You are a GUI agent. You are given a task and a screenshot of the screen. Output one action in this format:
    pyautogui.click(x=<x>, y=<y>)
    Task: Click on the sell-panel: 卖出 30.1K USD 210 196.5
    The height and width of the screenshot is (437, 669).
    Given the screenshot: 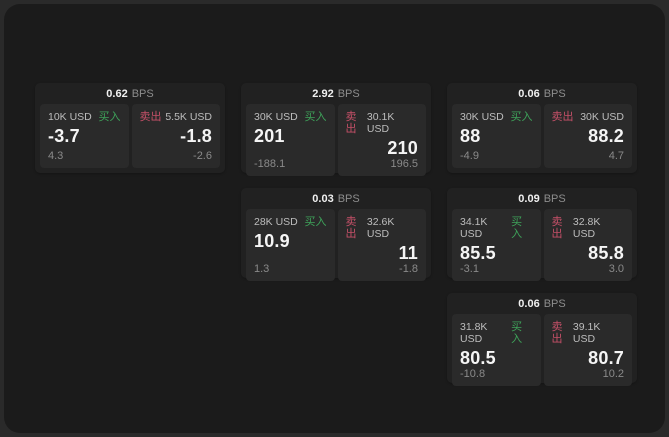 What is the action you would take?
    pyautogui.click(x=381, y=140)
    